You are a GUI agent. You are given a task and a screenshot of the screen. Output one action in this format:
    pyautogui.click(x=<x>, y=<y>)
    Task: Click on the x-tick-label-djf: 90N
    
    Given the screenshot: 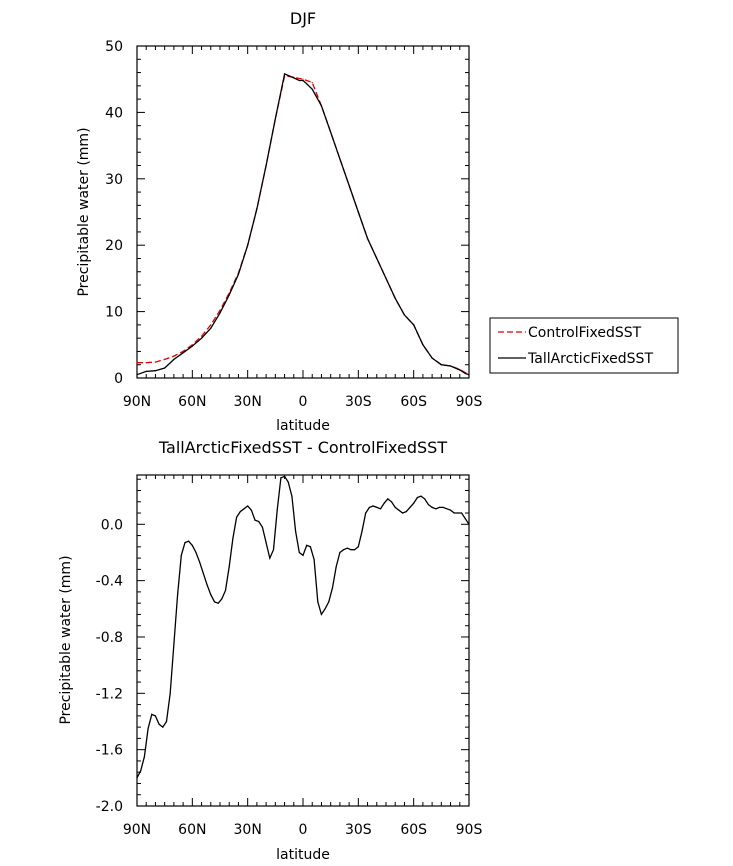 What is the action you would take?
    pyautogui.click(x=137, y=402)
    